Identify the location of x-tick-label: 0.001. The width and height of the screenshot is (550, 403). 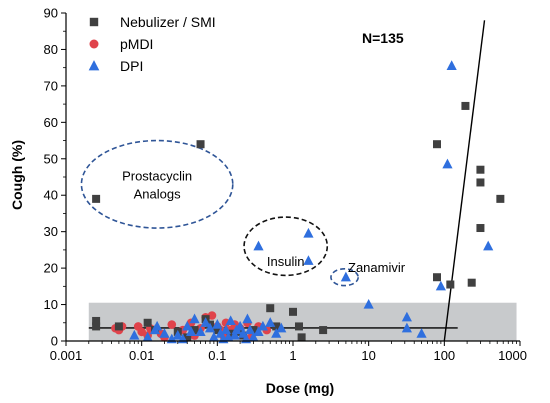
(66, 355).